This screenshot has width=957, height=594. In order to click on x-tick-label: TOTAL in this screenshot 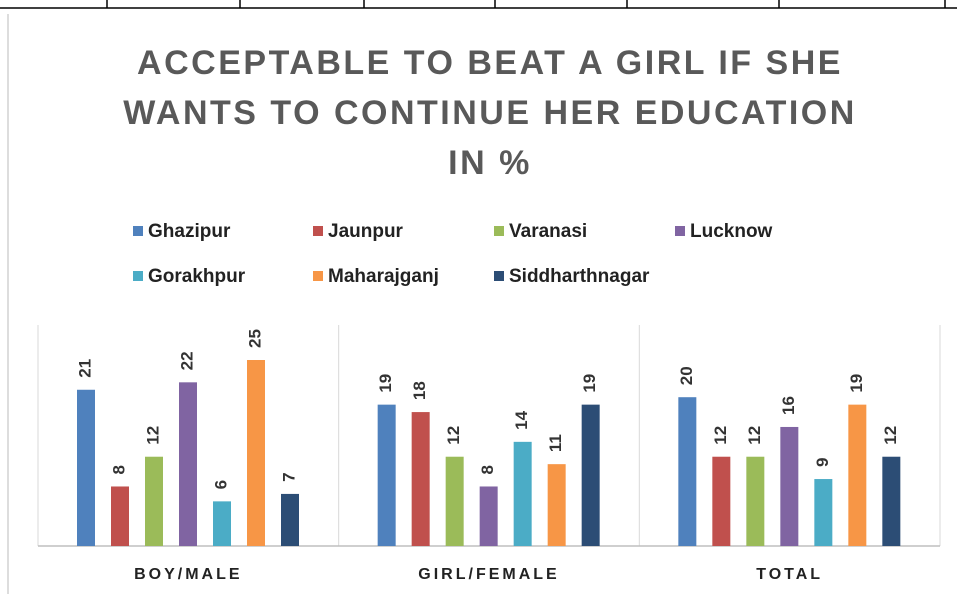, I will do `click(789, 574)`.